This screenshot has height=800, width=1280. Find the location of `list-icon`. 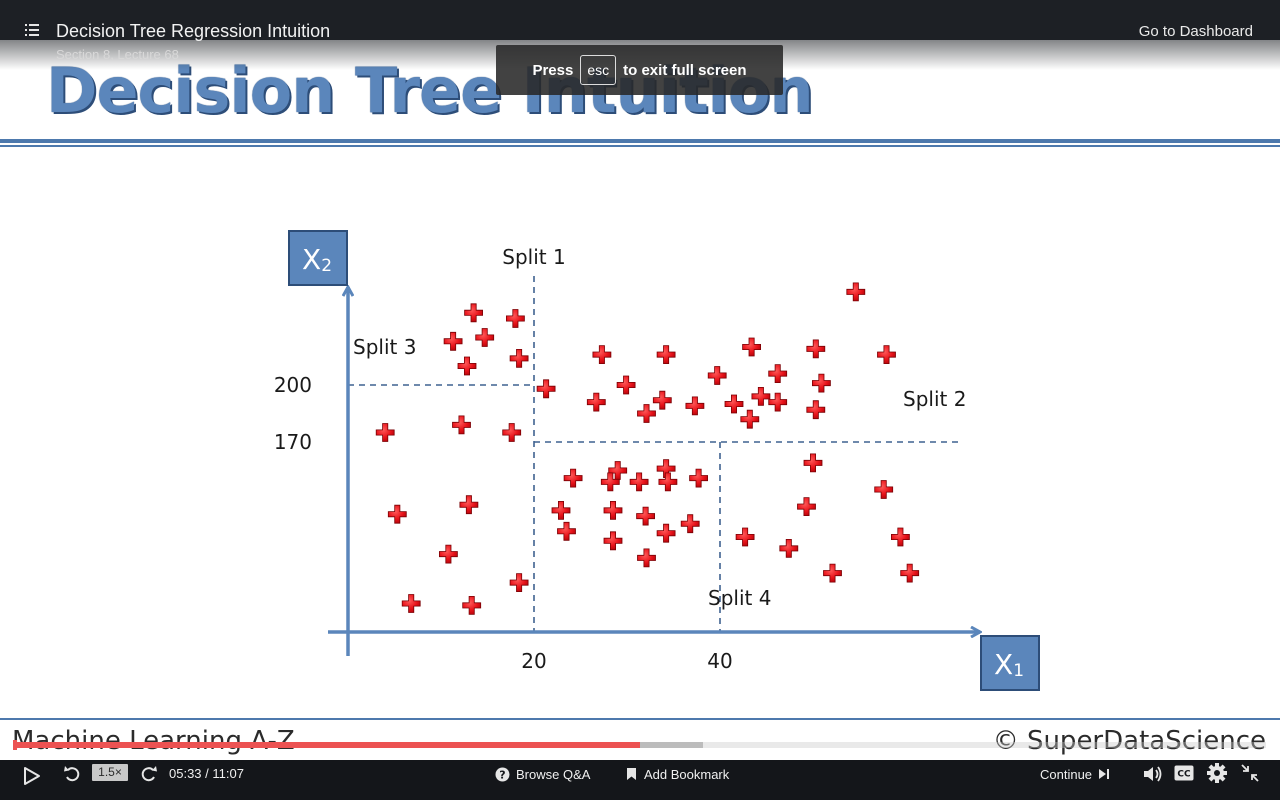

list-icon is located at coordinates (32, 30).